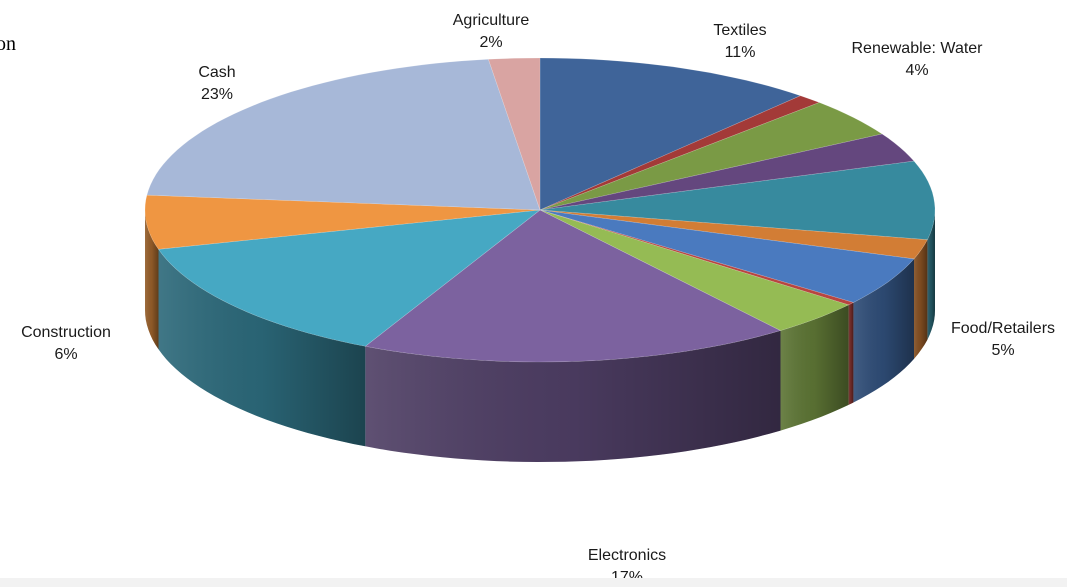 The width and height of the screenshot is (1067, 587). I want to click on percent-agriculture: 2%, so click(490, 42).